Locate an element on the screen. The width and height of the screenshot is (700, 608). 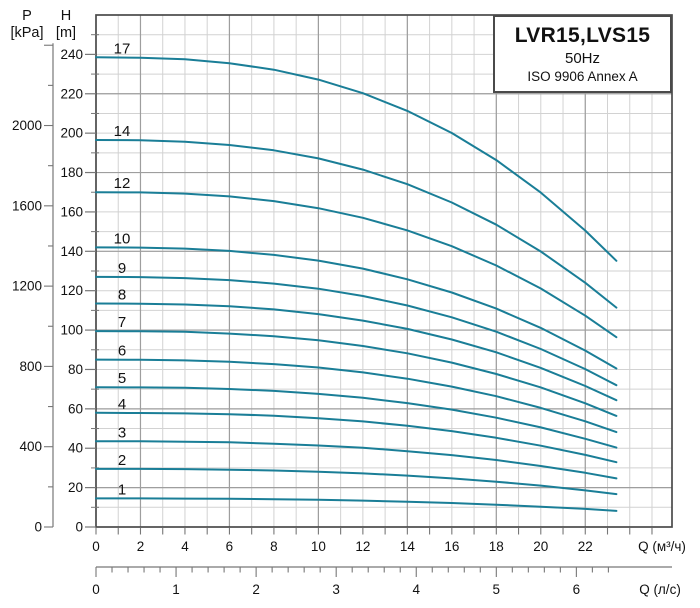
head-axis: 0 20 40 60 80 100 120 140 160 180 200 220 240 is located at coordinates (79, 284).